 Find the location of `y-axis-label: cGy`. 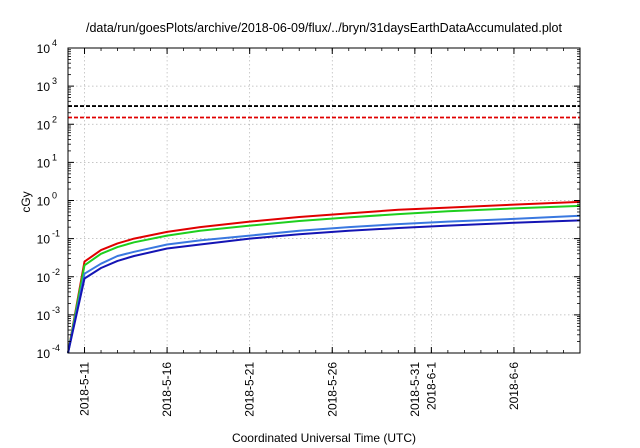

y-axis-label: cGy is located at coordinates (26, 201).